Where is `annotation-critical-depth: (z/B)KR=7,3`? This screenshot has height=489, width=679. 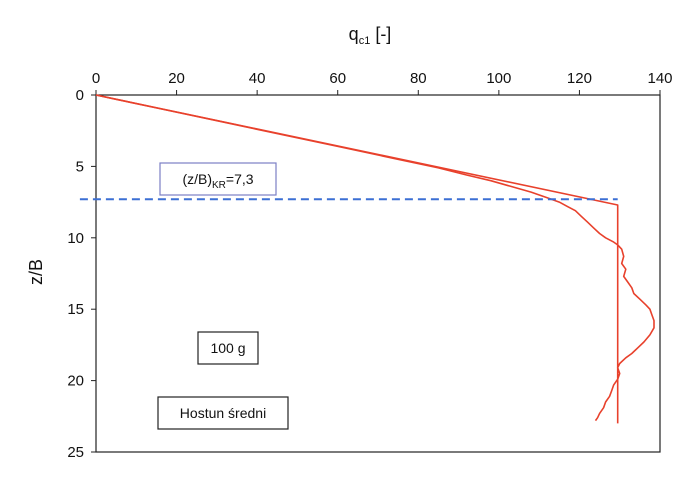
annotation-critical-depth: (z/B)KR=7,3 is located at coordinates (218, 179).